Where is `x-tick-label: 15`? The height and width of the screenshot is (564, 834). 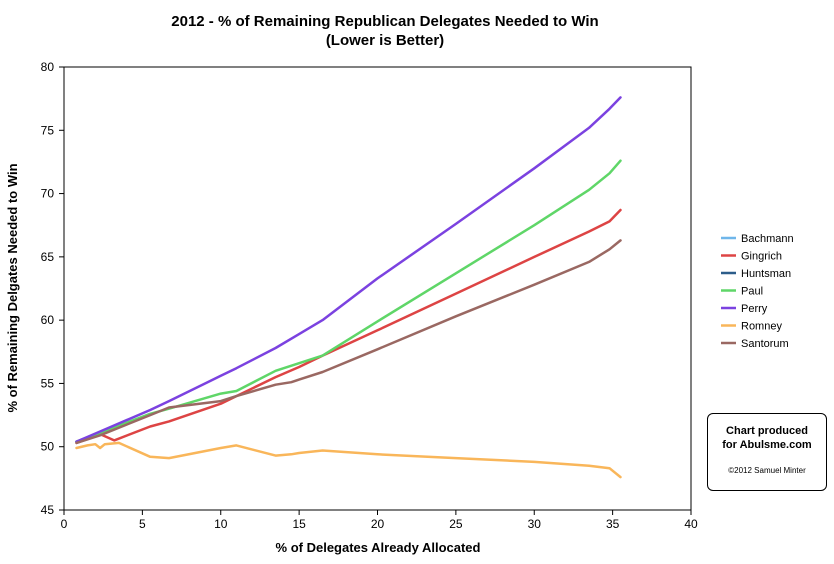
x-tick-label: 15 is located at coordinates (299, 524).